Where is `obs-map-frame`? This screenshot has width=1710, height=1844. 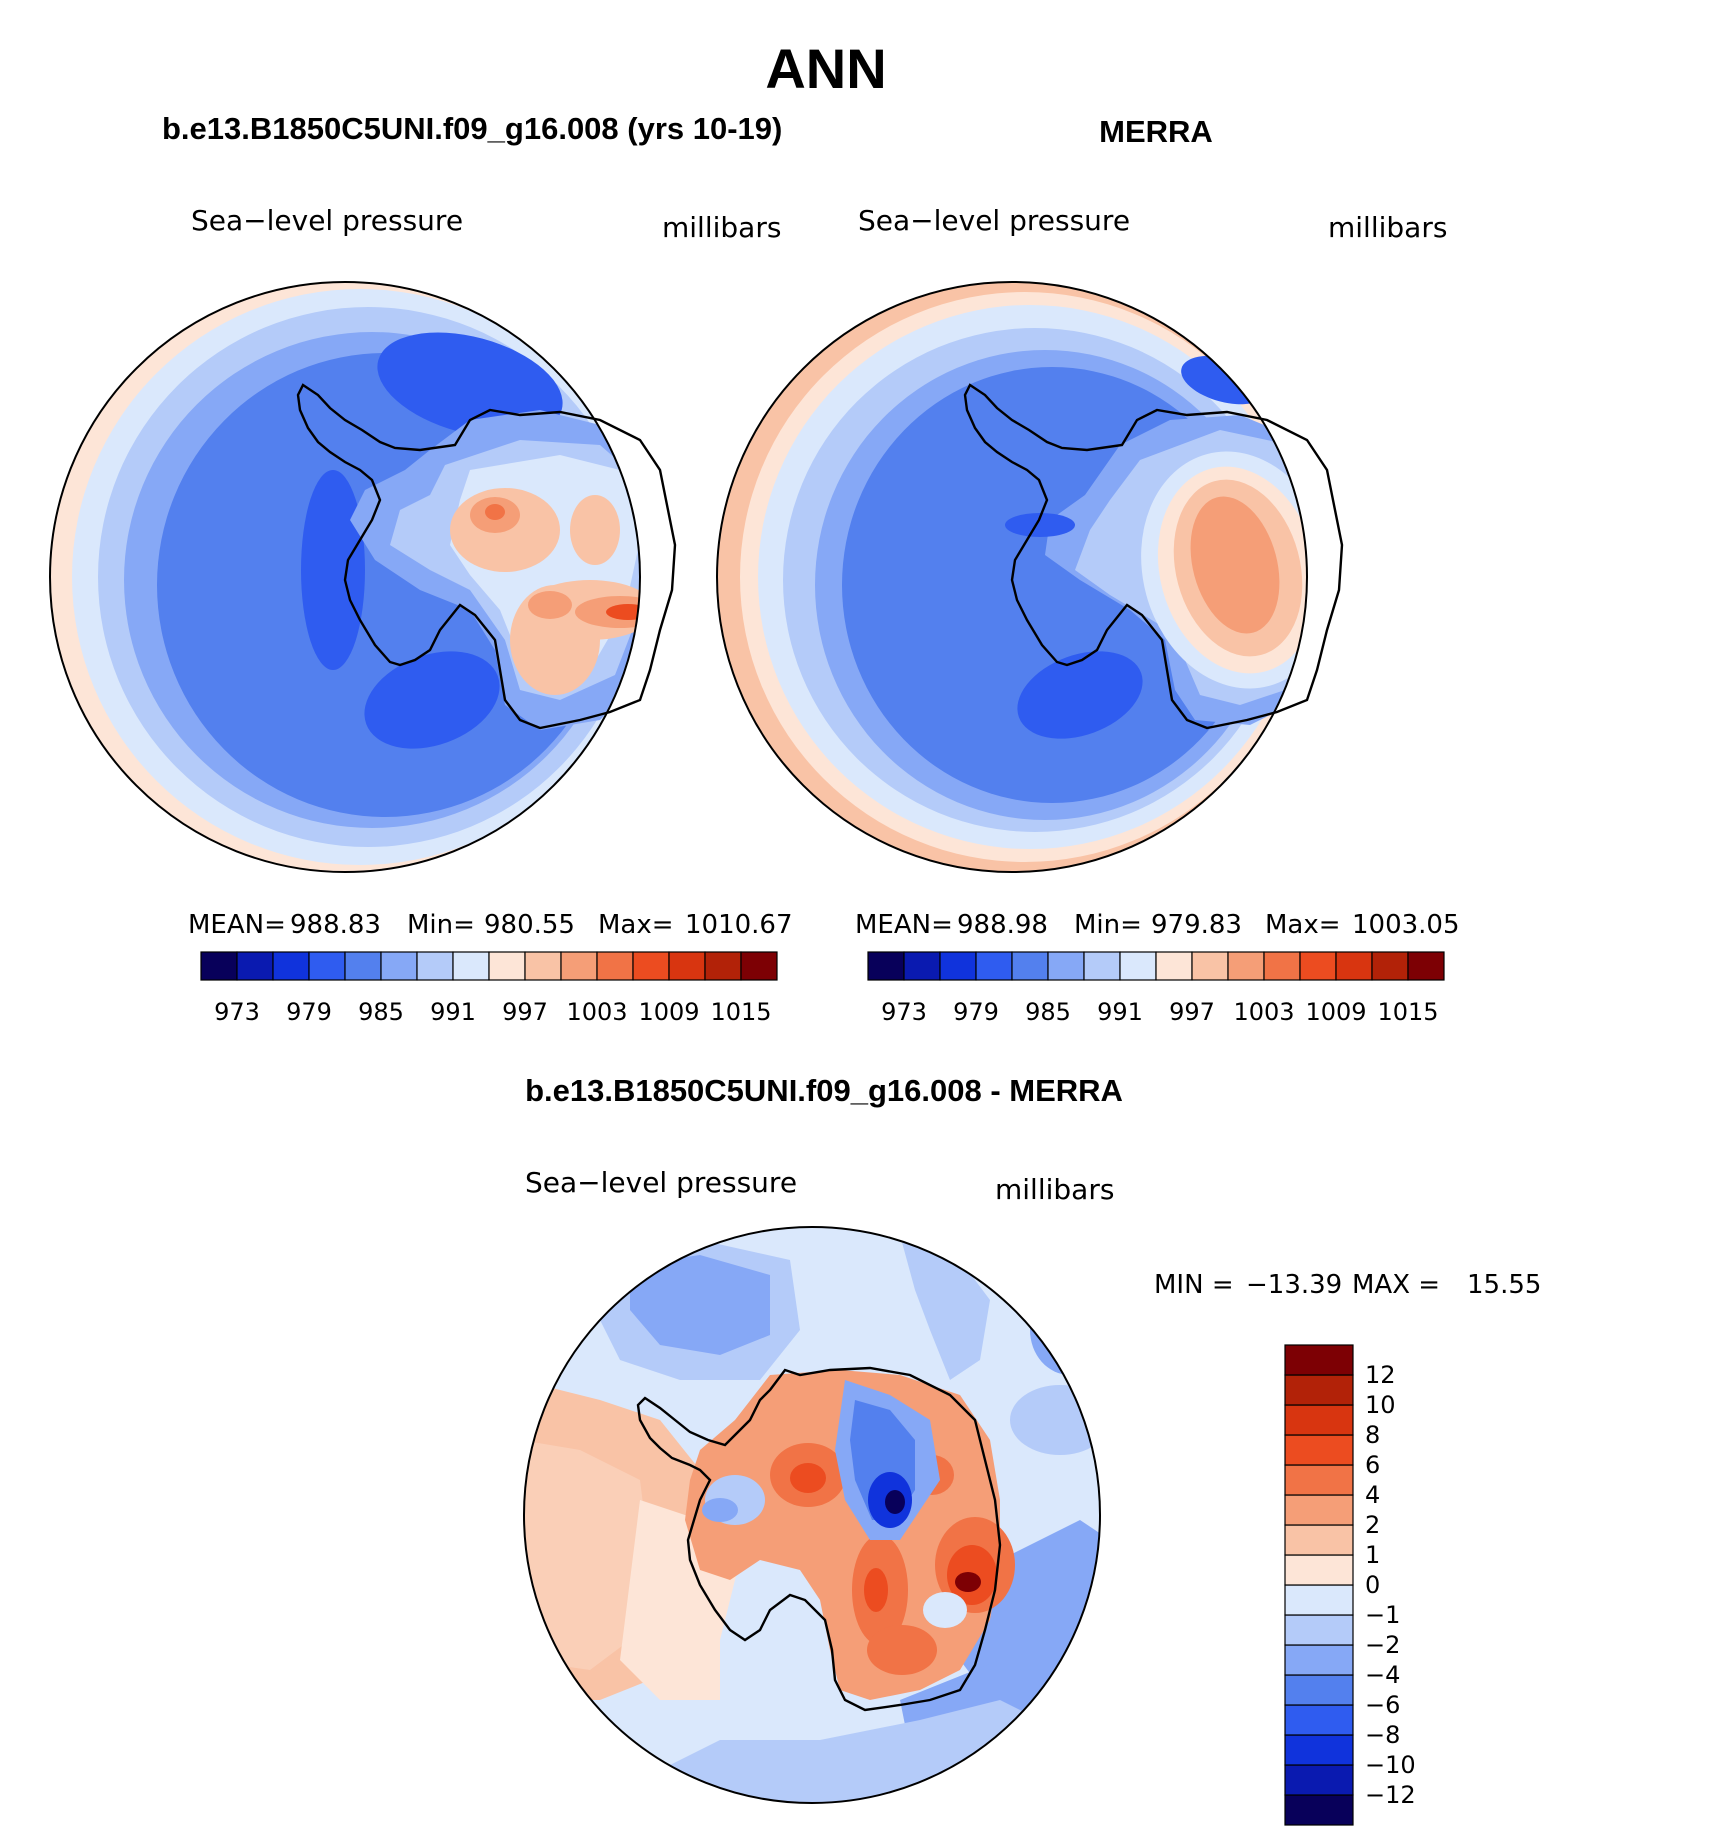
obs-map-frame is located at coordinates (1012, 577).